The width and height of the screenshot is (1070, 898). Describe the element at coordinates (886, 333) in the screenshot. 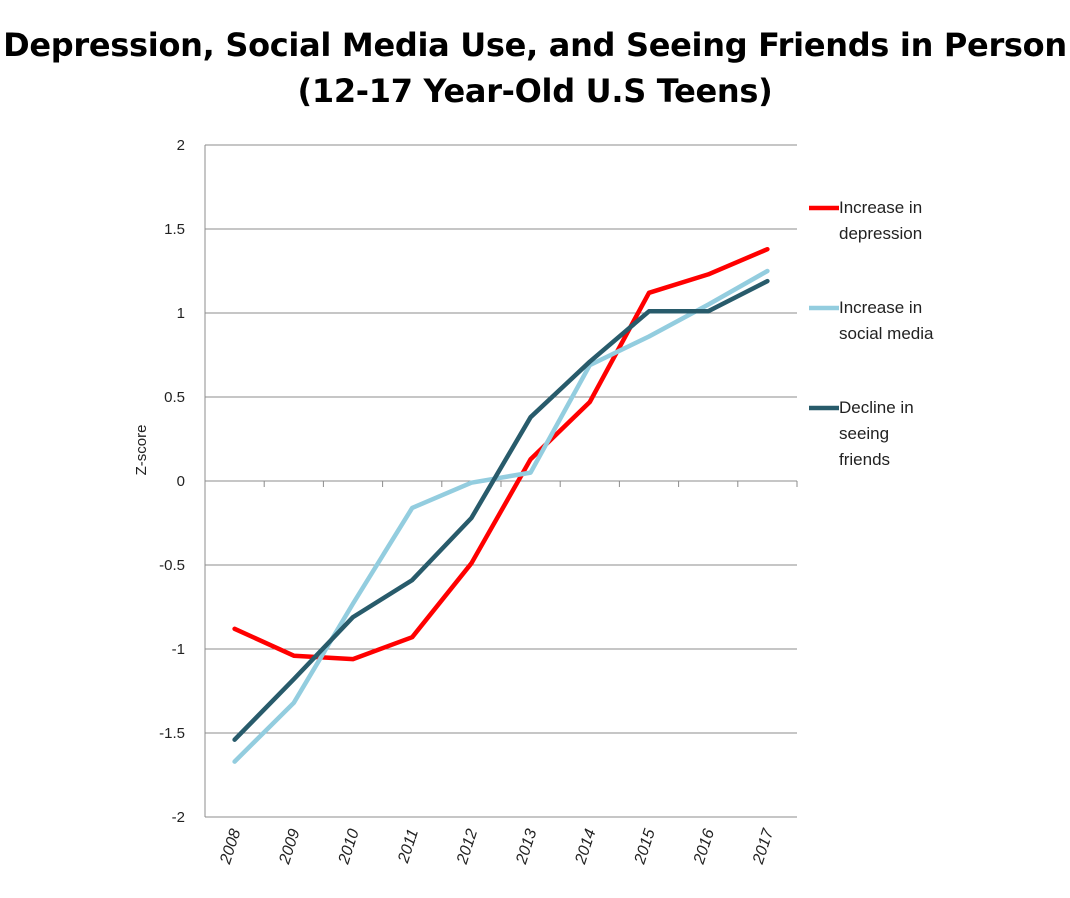

I see `legend-label: social media` at that location.